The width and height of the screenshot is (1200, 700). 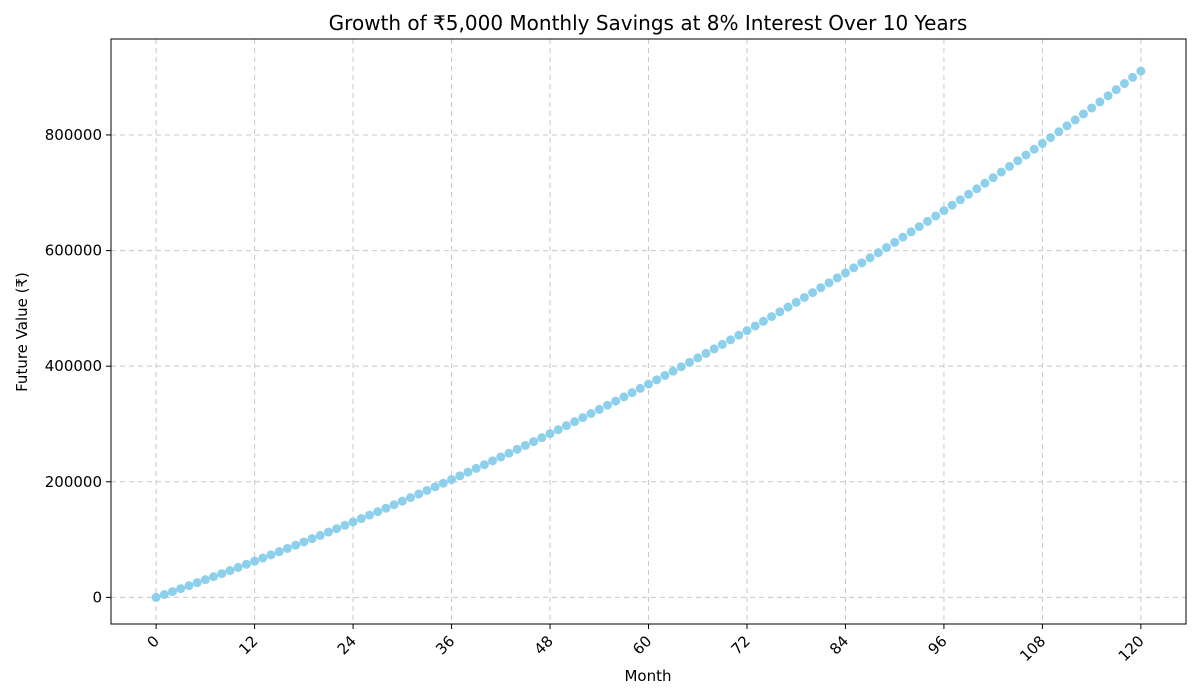 What do you see at coordinates (839, 645) in the screenshot?
I see `x-tick-label: 84` at bounding box center [839, 645].